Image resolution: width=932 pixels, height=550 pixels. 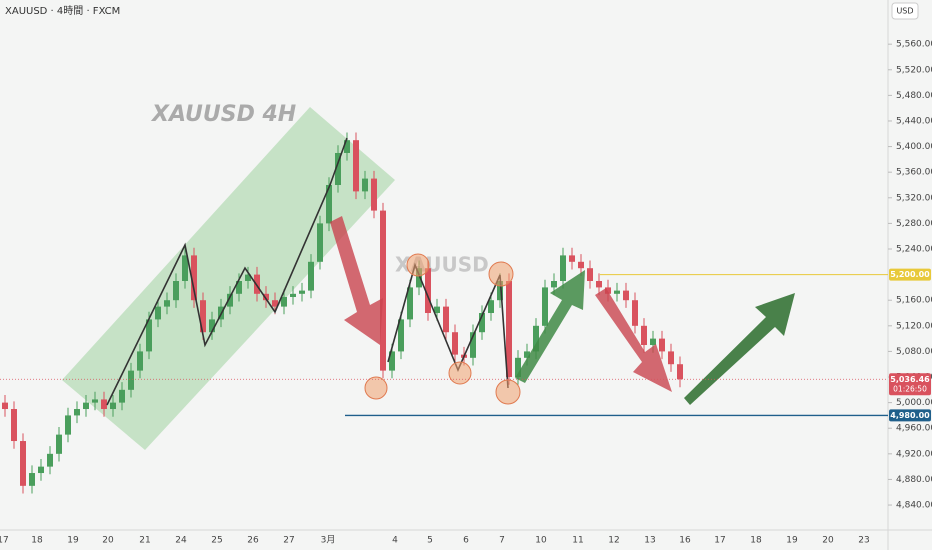 I want to click on currency-box, so click(x=905, y=11).